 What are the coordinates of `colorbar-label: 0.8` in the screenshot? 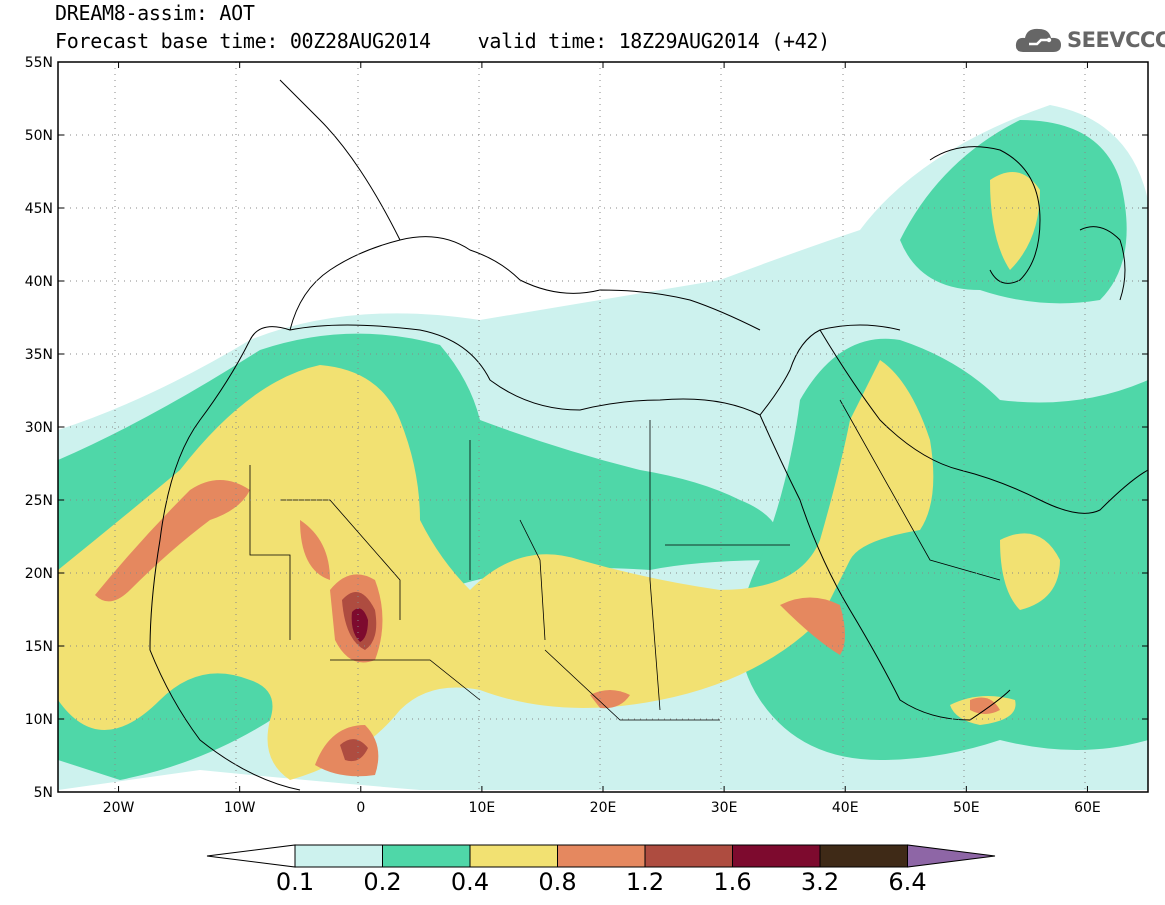 It's located at (557, 882).